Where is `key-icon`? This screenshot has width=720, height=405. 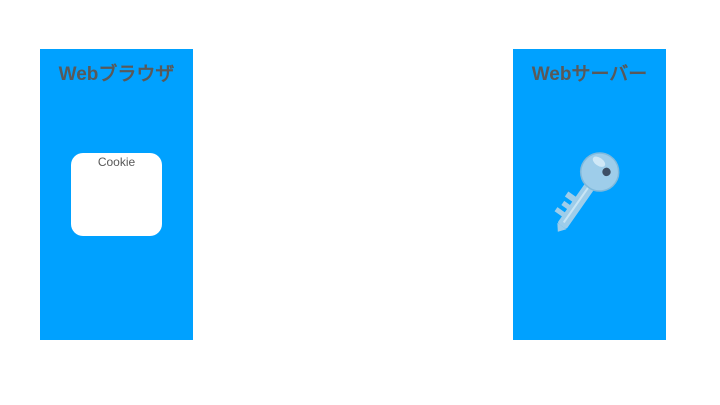 key-icon is located at coordinates (587, 192).